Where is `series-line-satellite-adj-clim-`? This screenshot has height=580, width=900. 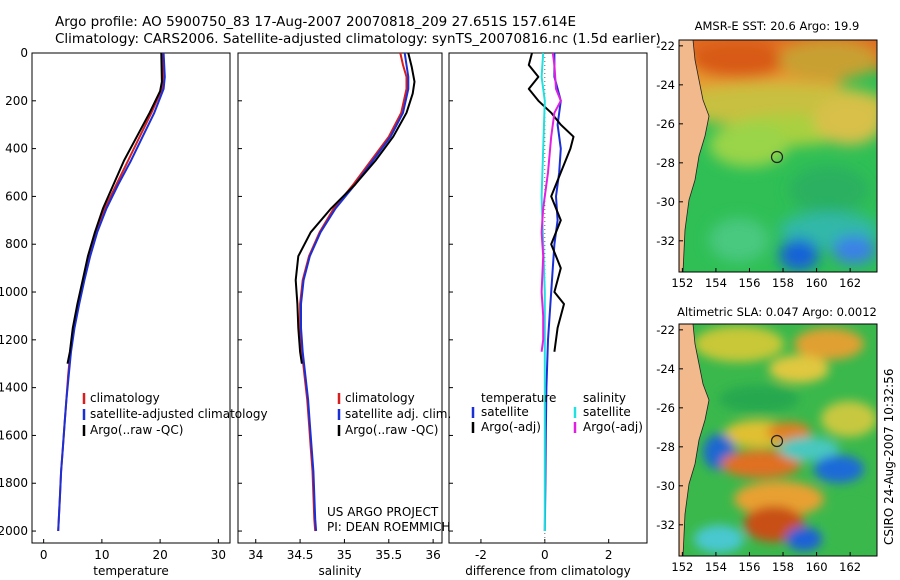 series-line-satellite-adj-clim- is located at coordinates (355, 292).